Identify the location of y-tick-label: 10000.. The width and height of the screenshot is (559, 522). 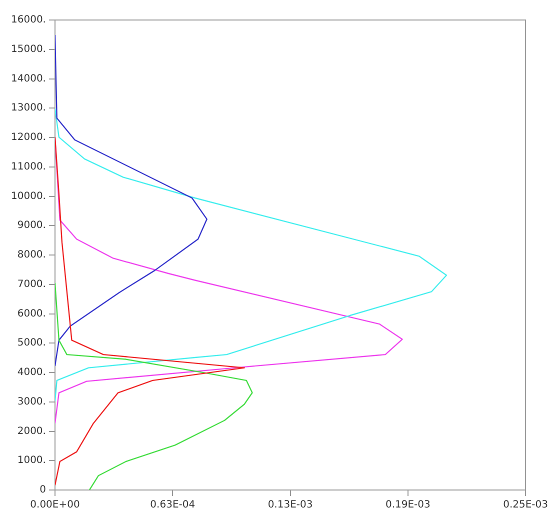
(28, 196).